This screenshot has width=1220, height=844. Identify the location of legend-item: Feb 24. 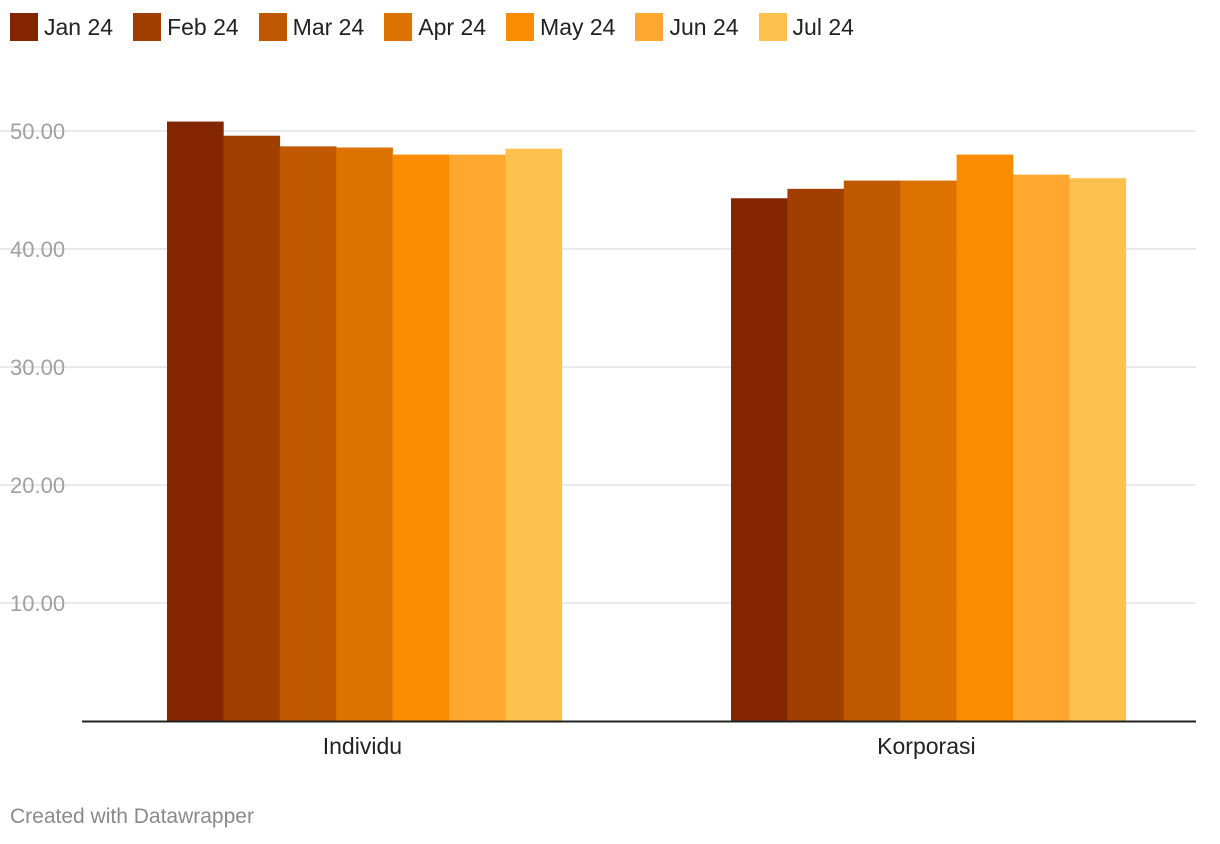
(186, 27).